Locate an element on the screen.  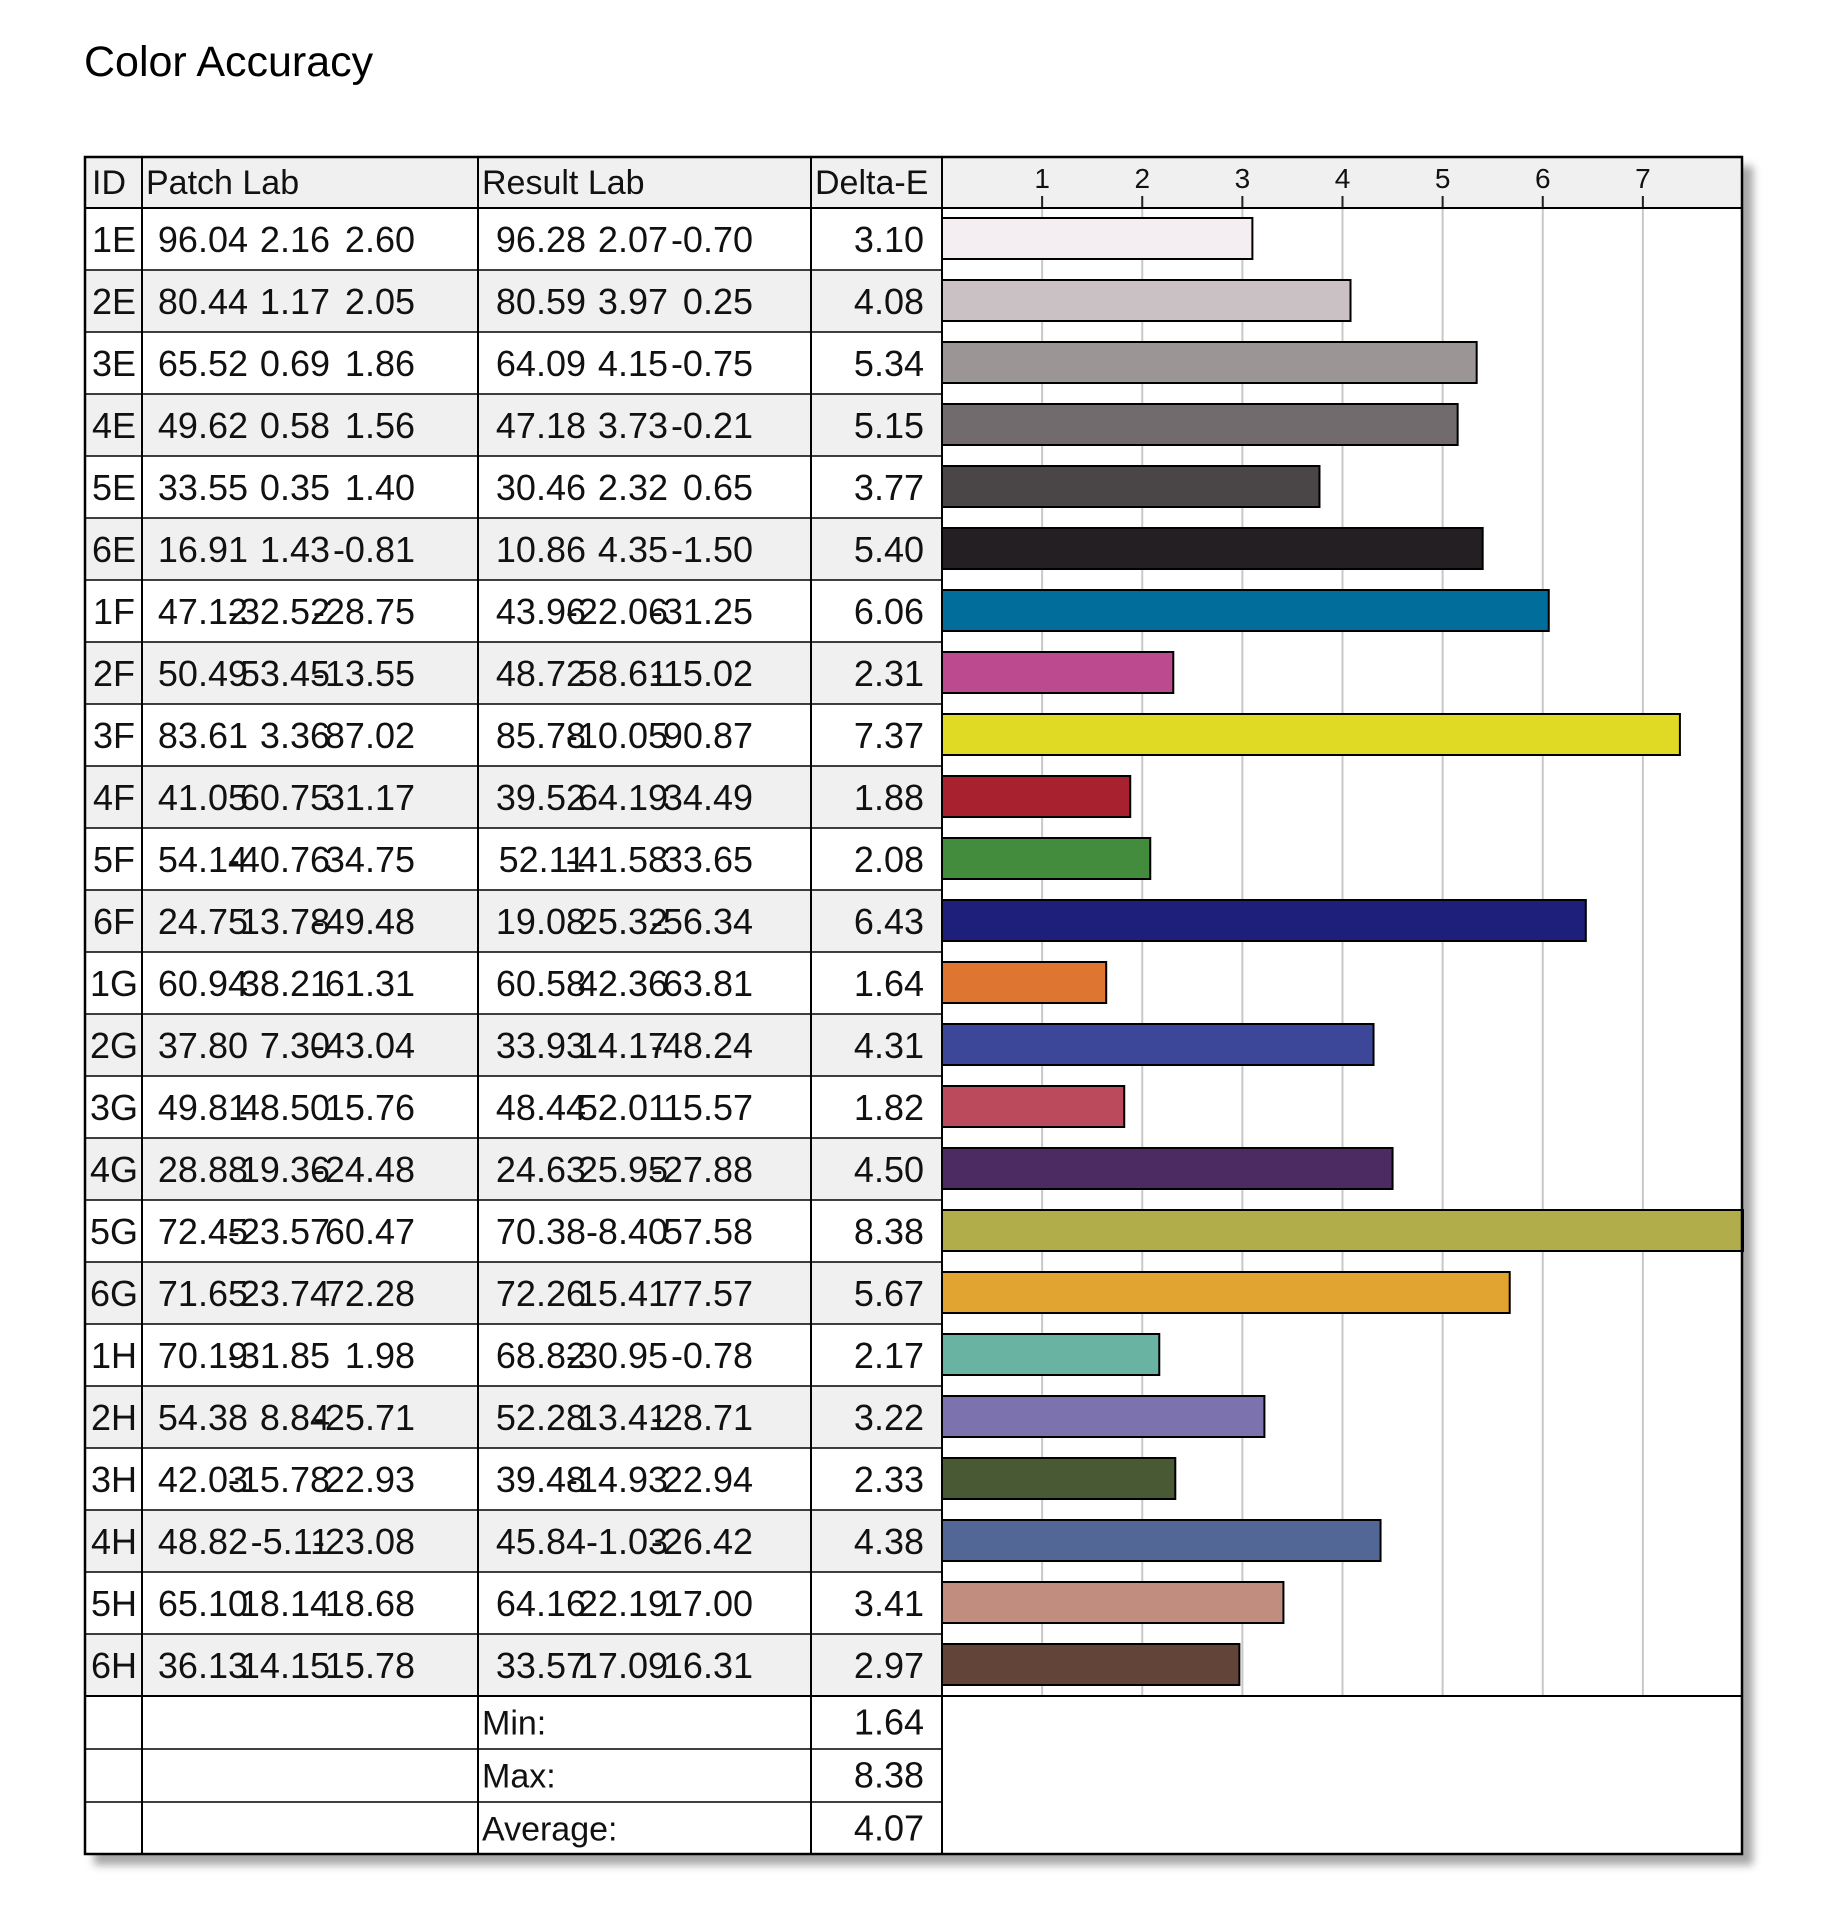
row-id: 1E is located at coordinates (114, 239).